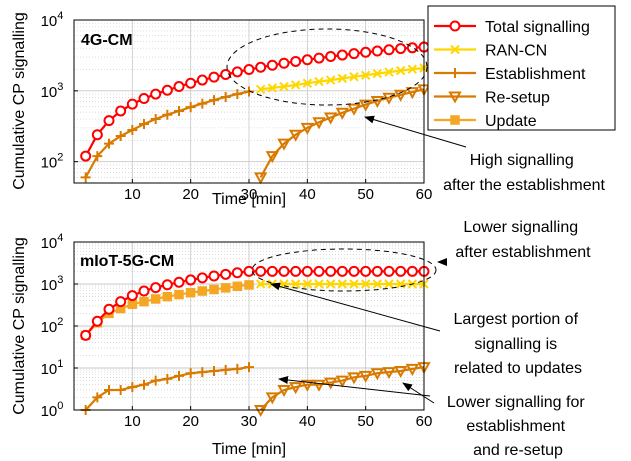  Describe the element at coordinates (19, 326) in the screenshot. I see `panel-miot-5g-cm-ylabel: Cumulative CP signalling` at that location.